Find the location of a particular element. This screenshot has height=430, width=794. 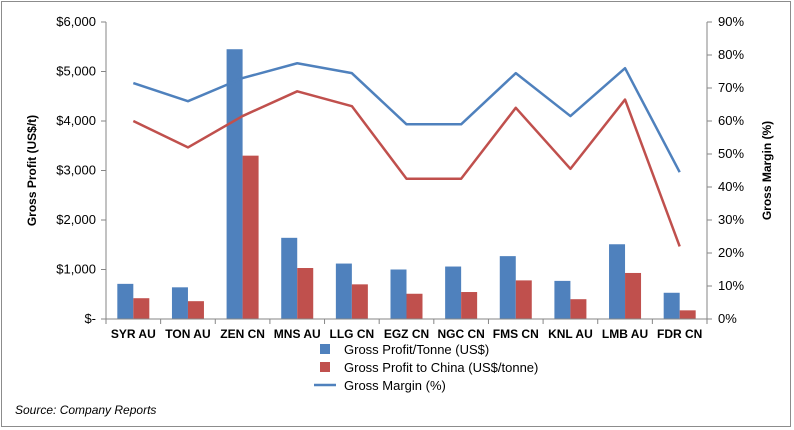

right-tick-label: 10% is located at coordinates (731, 285).